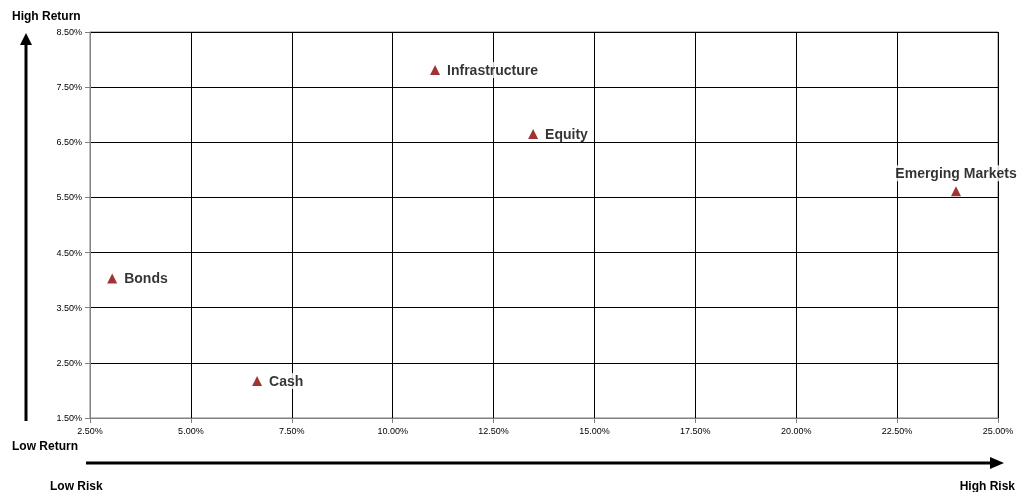  I want to click on text: Low Return, so click(45, 446).